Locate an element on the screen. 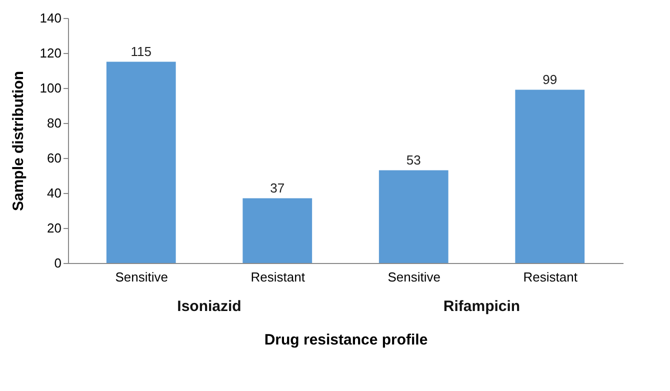 This screenshot has width=670, height=391. data-label: 37 is located at coordinates (277, 188).